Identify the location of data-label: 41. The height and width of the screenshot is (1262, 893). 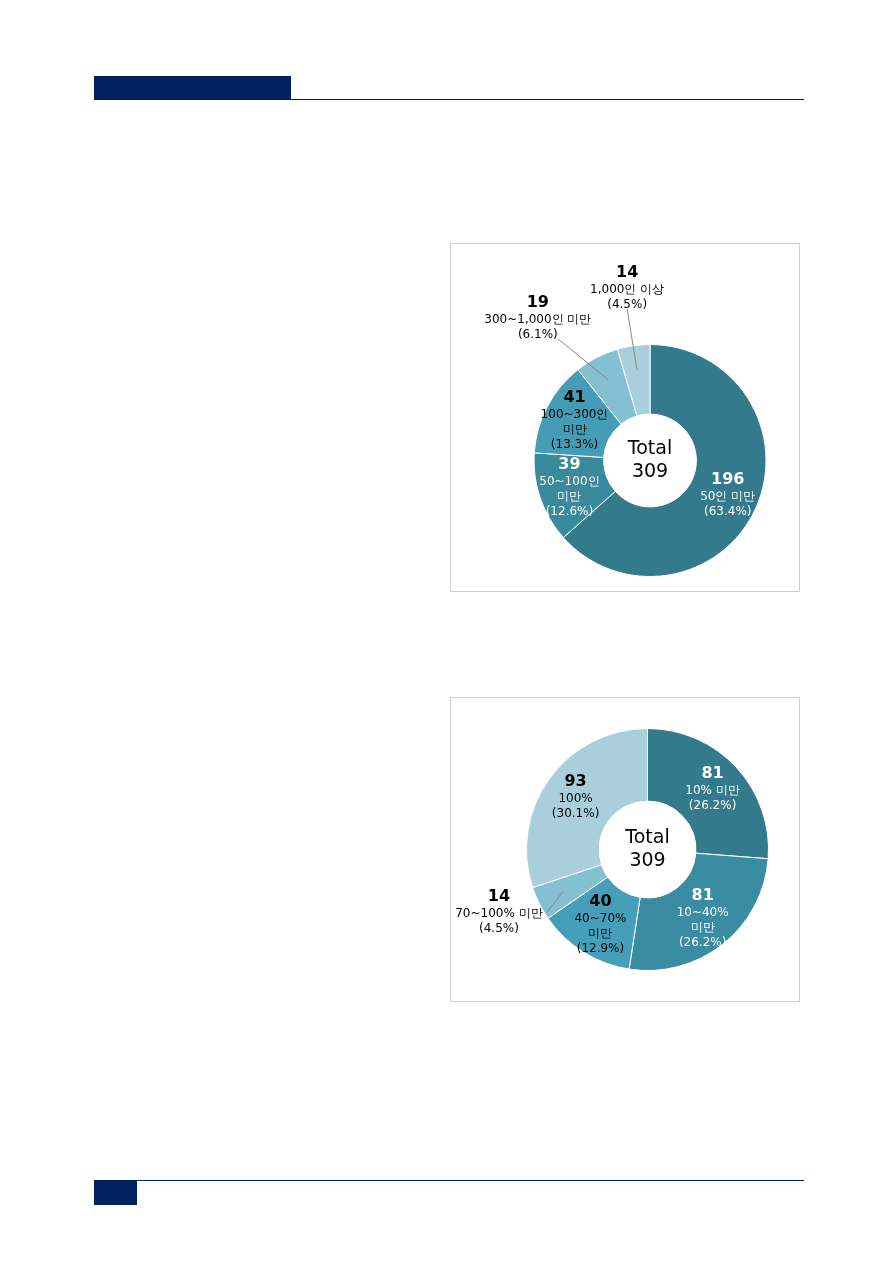
(574, 397).